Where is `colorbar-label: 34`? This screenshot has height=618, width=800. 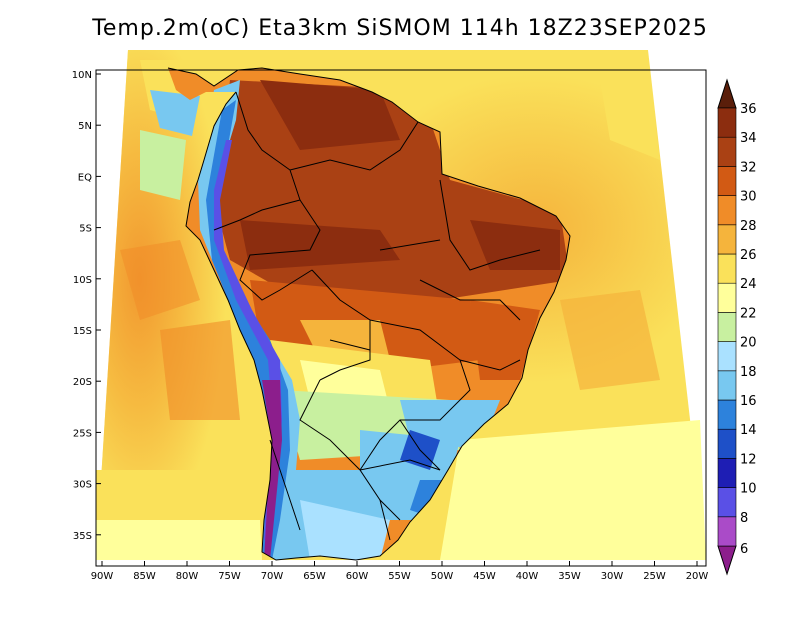
colorbar-label: 34 is located at coordinates (748, 138).